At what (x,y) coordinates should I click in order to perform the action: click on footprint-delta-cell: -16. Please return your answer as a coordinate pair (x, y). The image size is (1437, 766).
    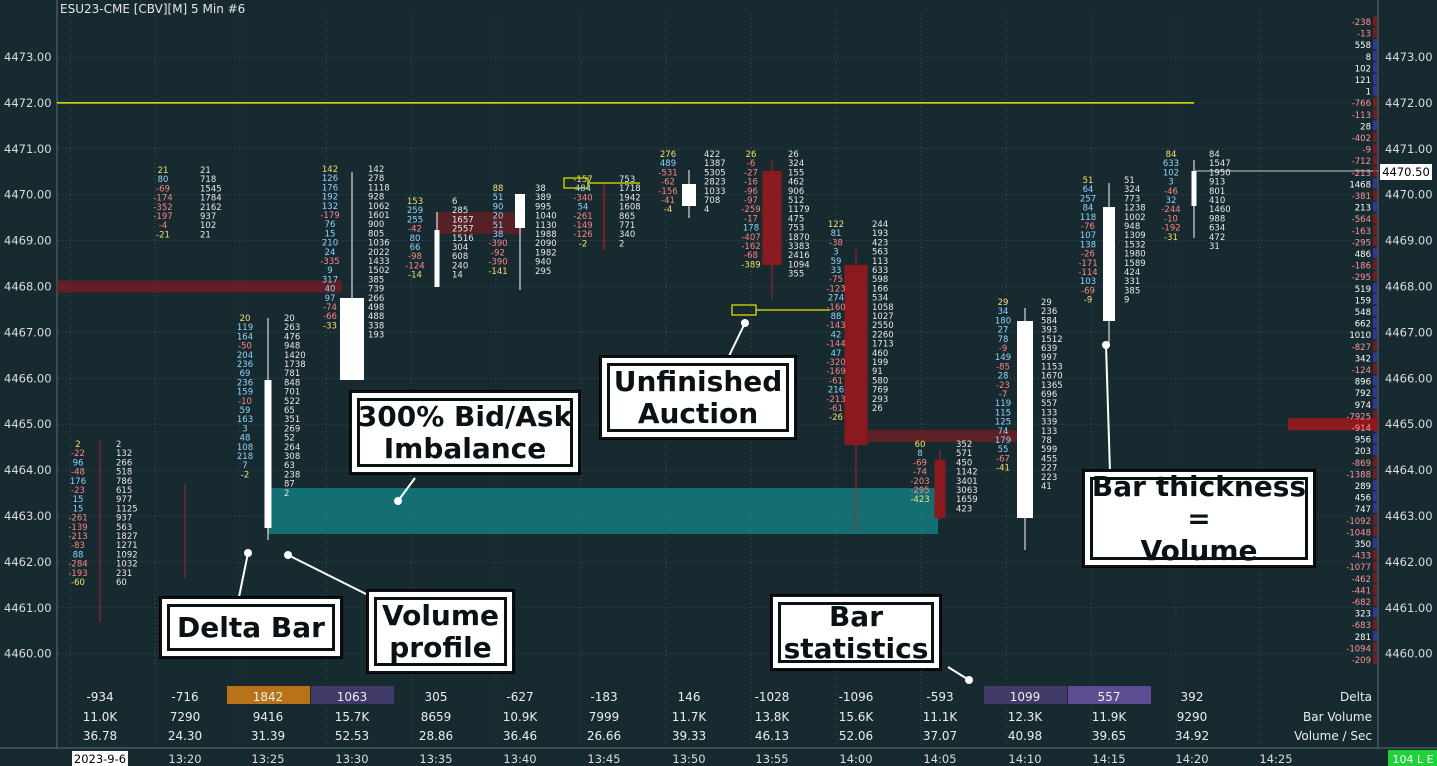
    Looking at the image, I should click on (751, 183).